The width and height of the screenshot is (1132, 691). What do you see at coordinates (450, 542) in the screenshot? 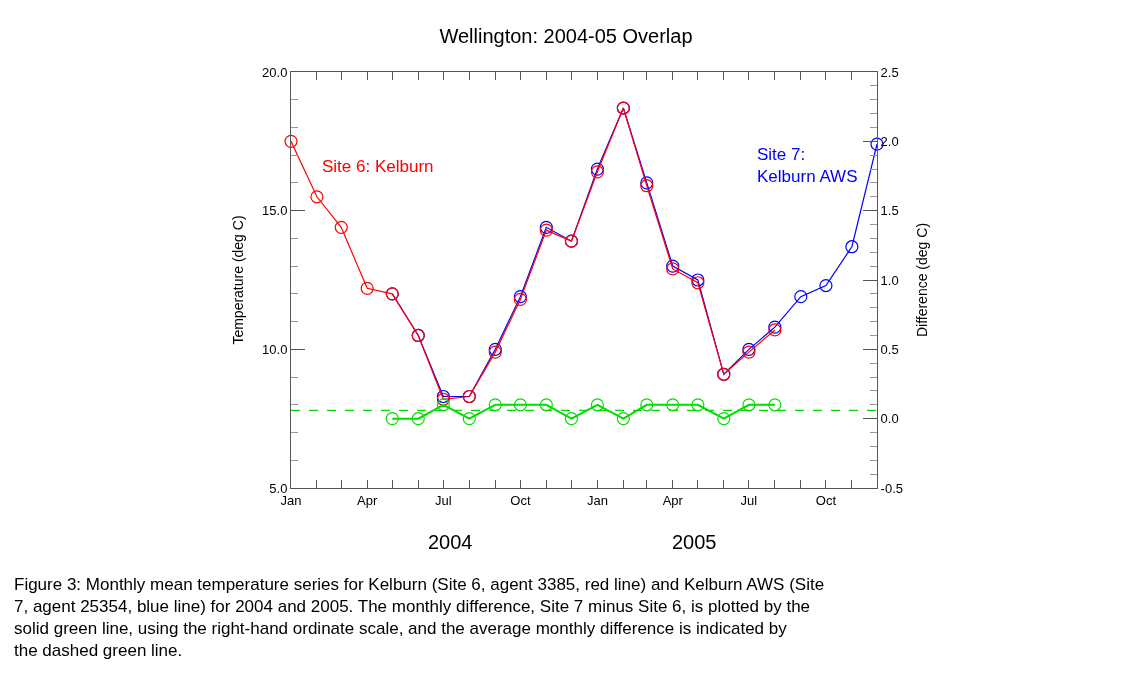
I see `text: 2004` at bounding box center [450, 542].